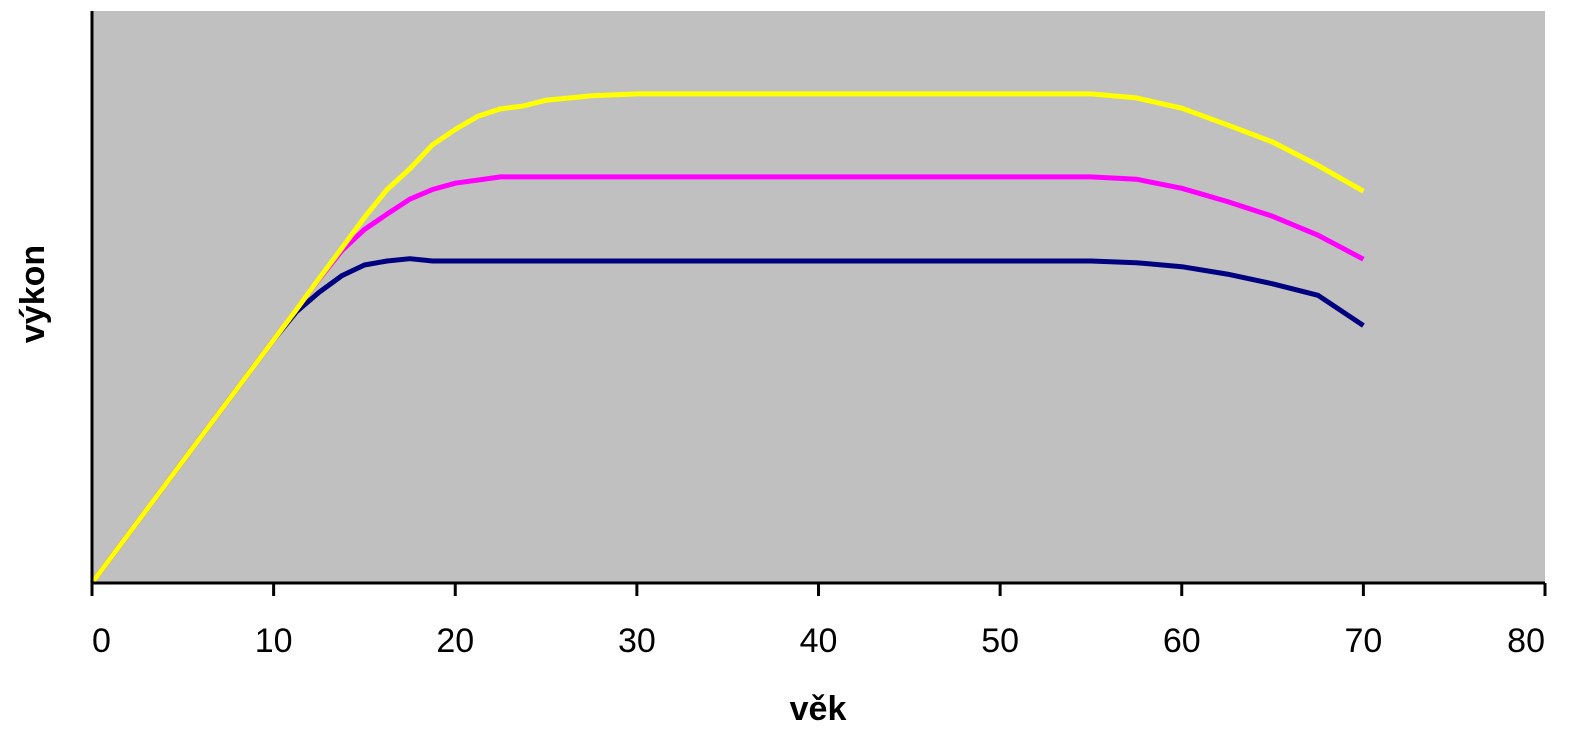 The width and height of the screenshot is (1572, 730). Describe the element at coordinates (818, 709) in the screenshot. I see `x-axis-title: věk` at that location.